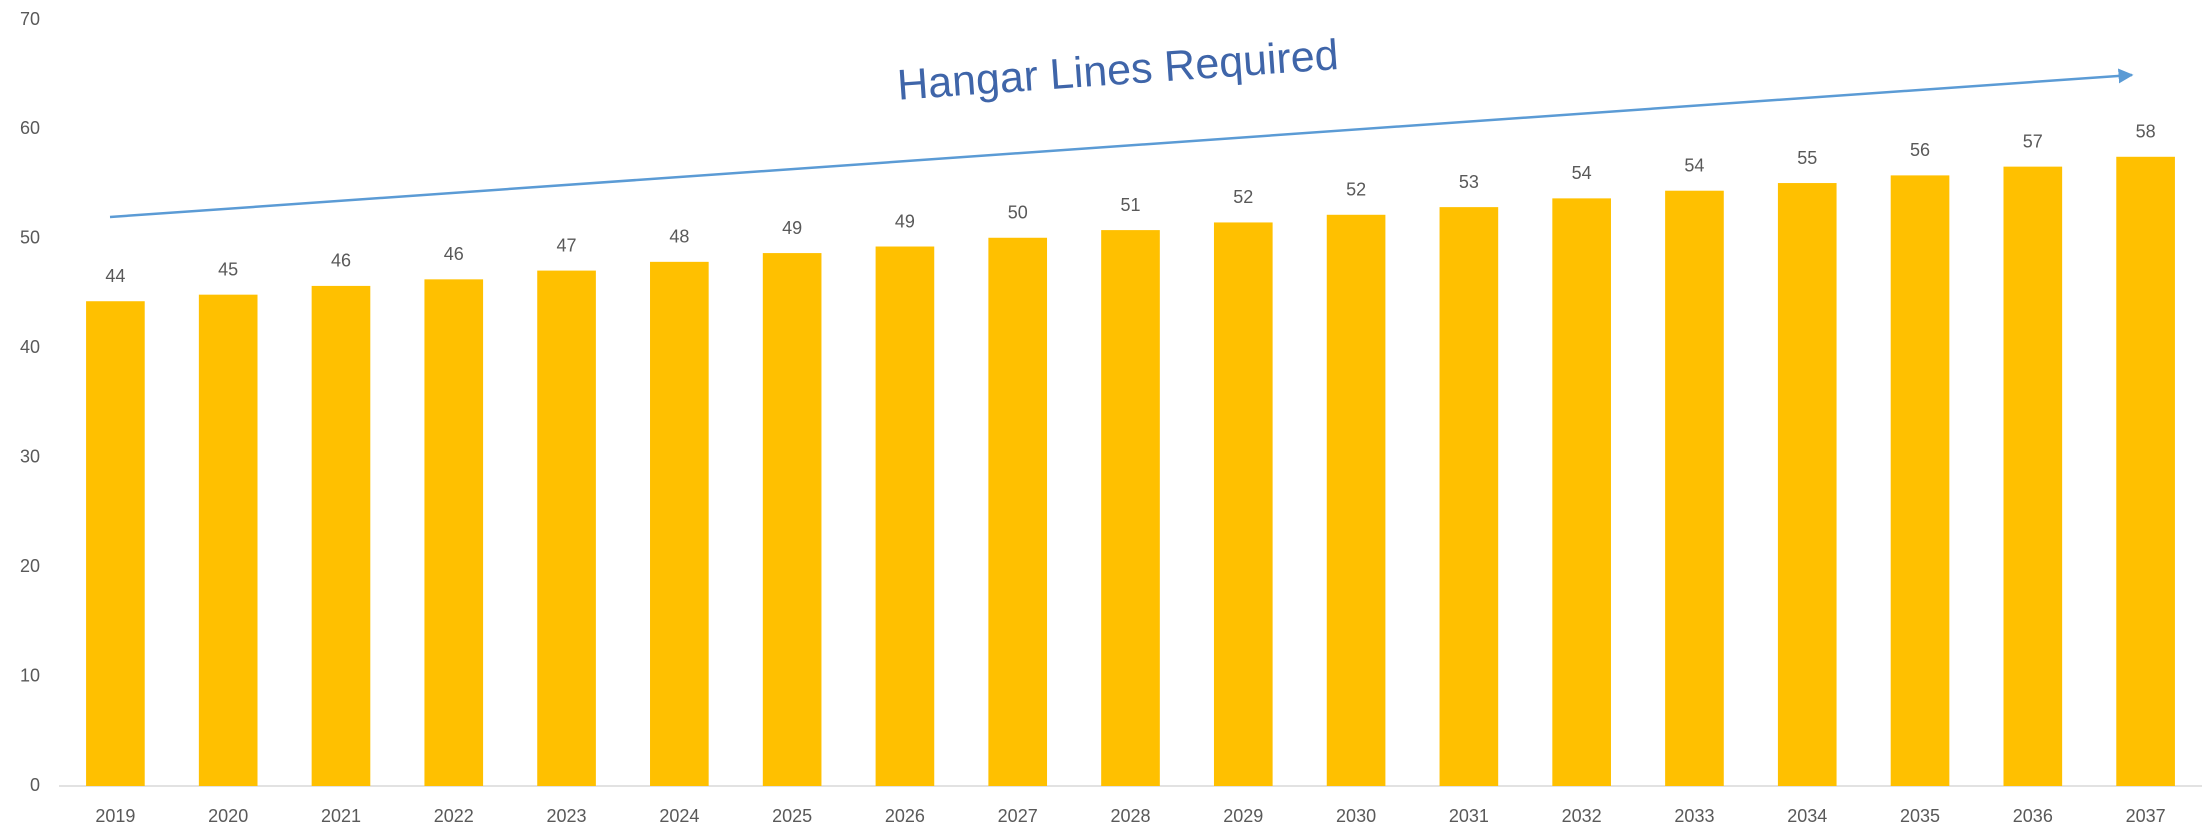  What do you see at coordinates (30, 566) in the screenshot?
I see `y-tick-label: 20` at bounding box center [30, 566].